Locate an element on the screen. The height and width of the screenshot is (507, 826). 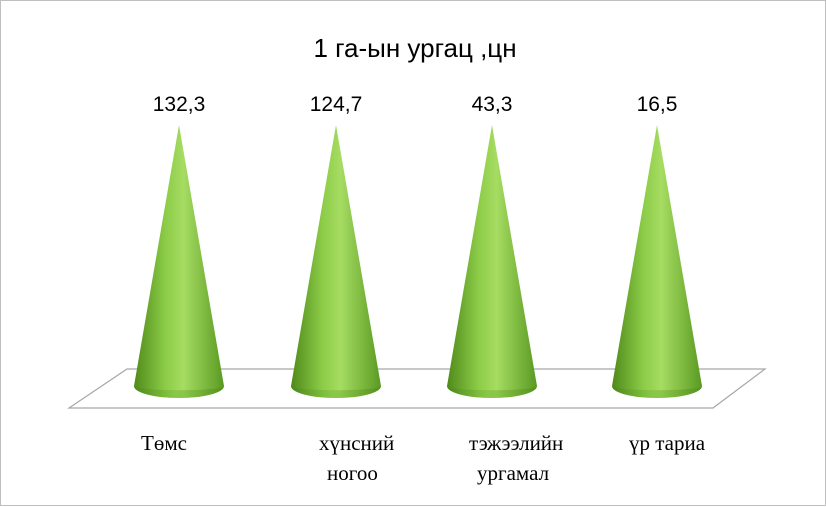
data-label: 132,3 is located at coordinates (179, 104).